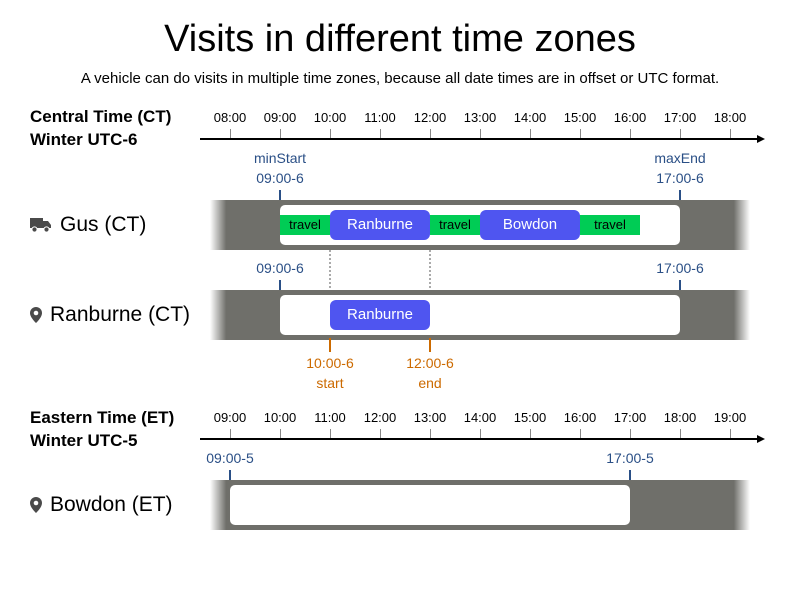 The image size is (800, 600). Describe the element at coordinates (610, 225) in the screenshot. I see `travel-segment-3: travel` at that location.